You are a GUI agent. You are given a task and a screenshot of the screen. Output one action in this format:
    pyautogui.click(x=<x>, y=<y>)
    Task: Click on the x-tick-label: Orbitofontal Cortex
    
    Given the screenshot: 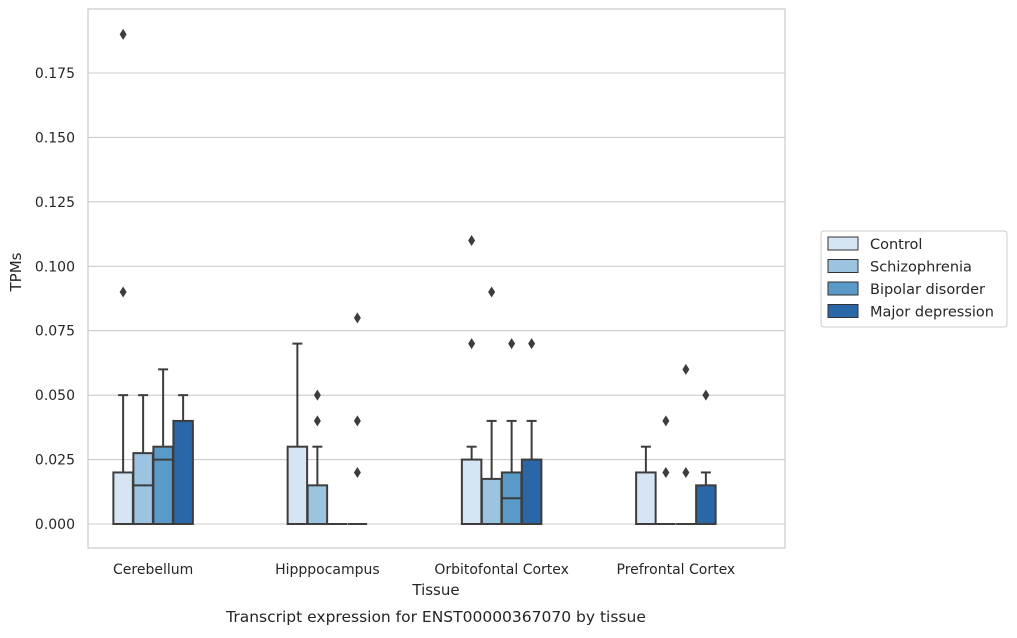 What is the action you would take?
    pyautogui.click(x=501, y=570)
    